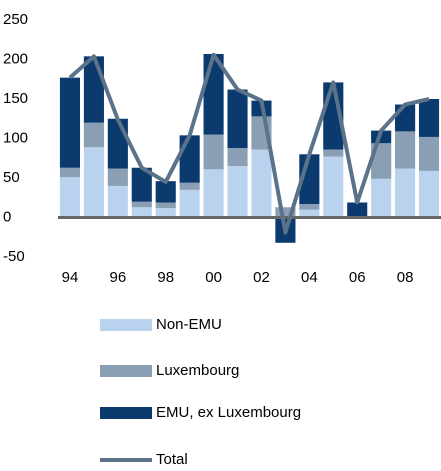 The width and height of the screenshot is (441, 471). I want to click on x-tick-label: 98, so click(165, 277).